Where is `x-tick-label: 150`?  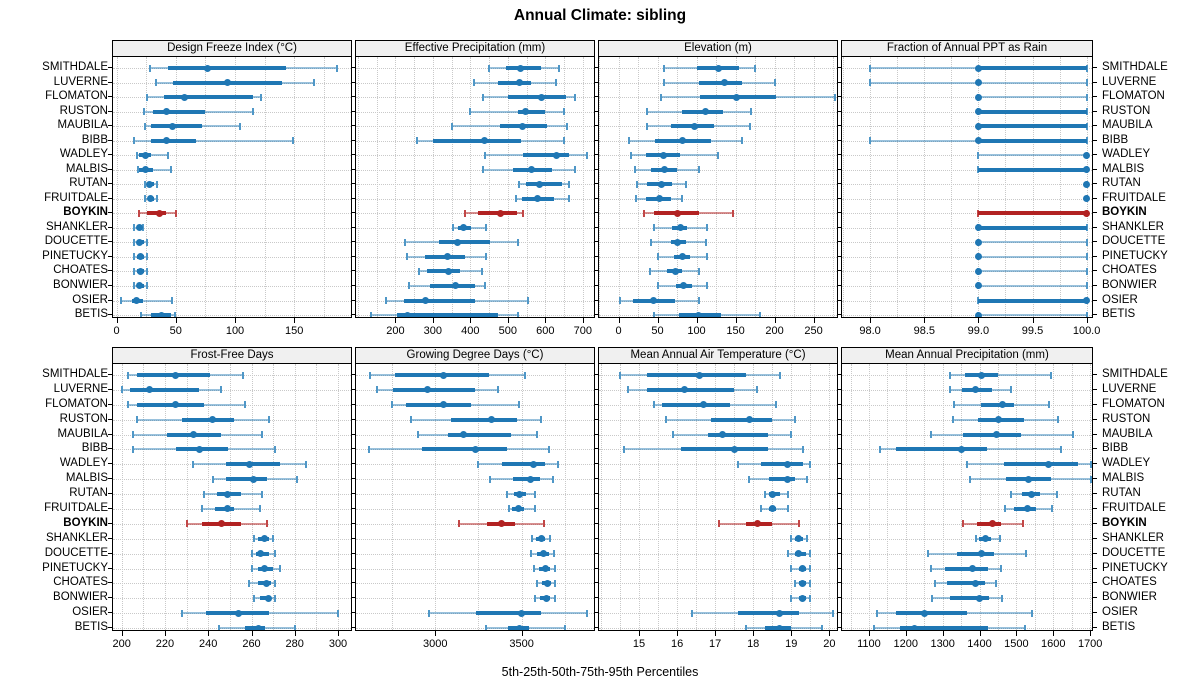 x-tick-label: 150 is located at coordinates (735, 331).